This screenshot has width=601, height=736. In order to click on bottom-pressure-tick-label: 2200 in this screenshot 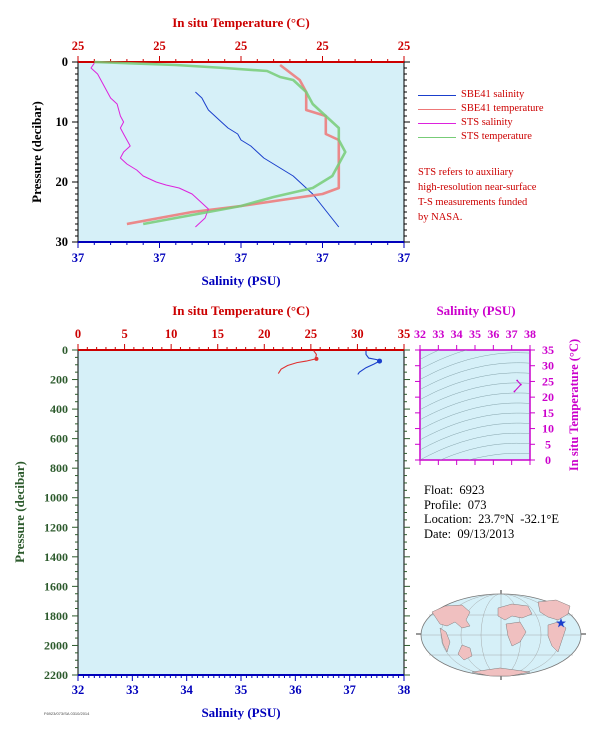, I will do `click(56, 675)`.